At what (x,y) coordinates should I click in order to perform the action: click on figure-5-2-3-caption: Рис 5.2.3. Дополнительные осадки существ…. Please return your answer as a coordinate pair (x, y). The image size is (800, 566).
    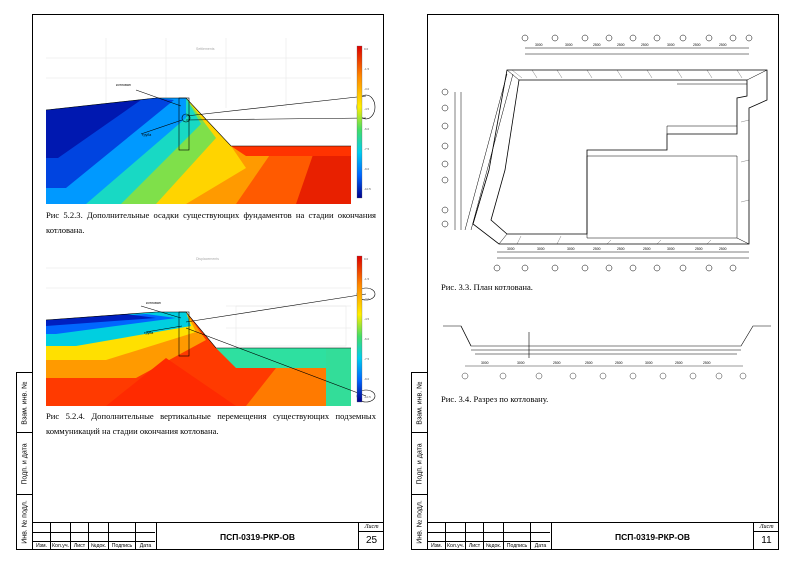
    Looking at the image, I should click on (211, 222).